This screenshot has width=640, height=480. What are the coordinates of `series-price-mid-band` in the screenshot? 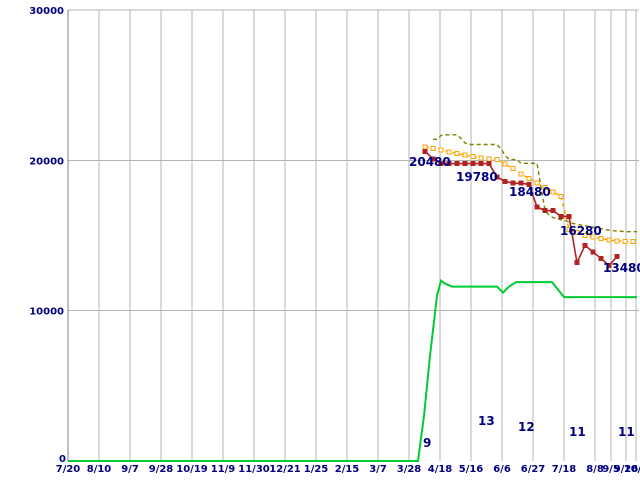 It's located at (529, 194).